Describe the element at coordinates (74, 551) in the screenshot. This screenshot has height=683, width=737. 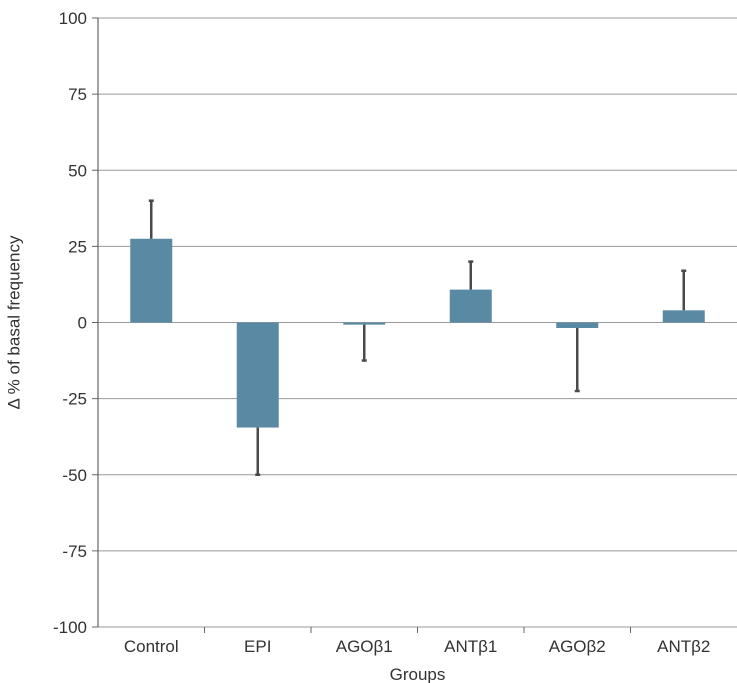
I see `y-tick-label: -75` at that location.